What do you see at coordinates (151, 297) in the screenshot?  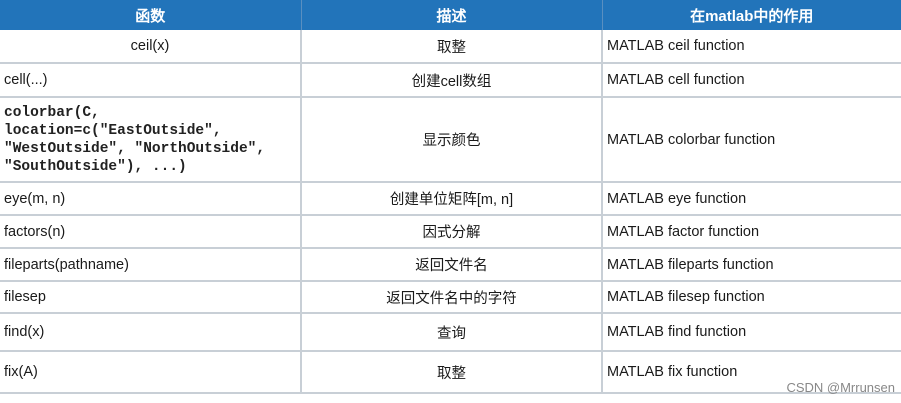 I see `cell-function: filesep` at bounding box center [151, 297].